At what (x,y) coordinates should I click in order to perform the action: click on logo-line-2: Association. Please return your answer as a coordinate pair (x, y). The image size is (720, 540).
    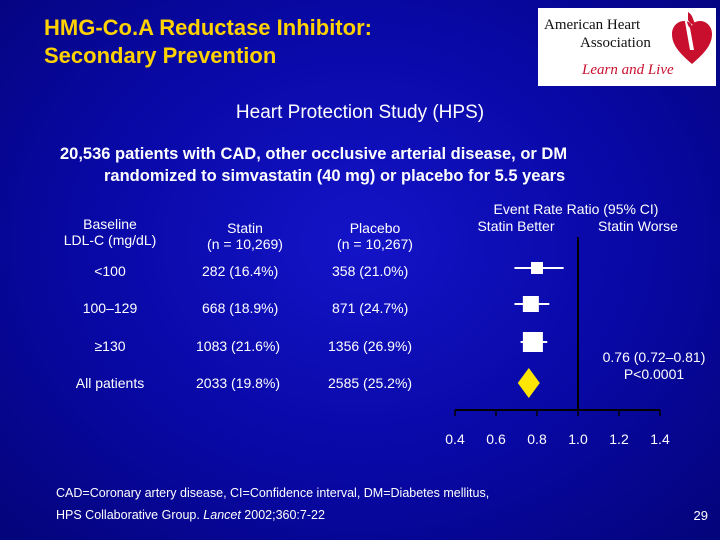
    Looking at the image, I should click on (615, 43).